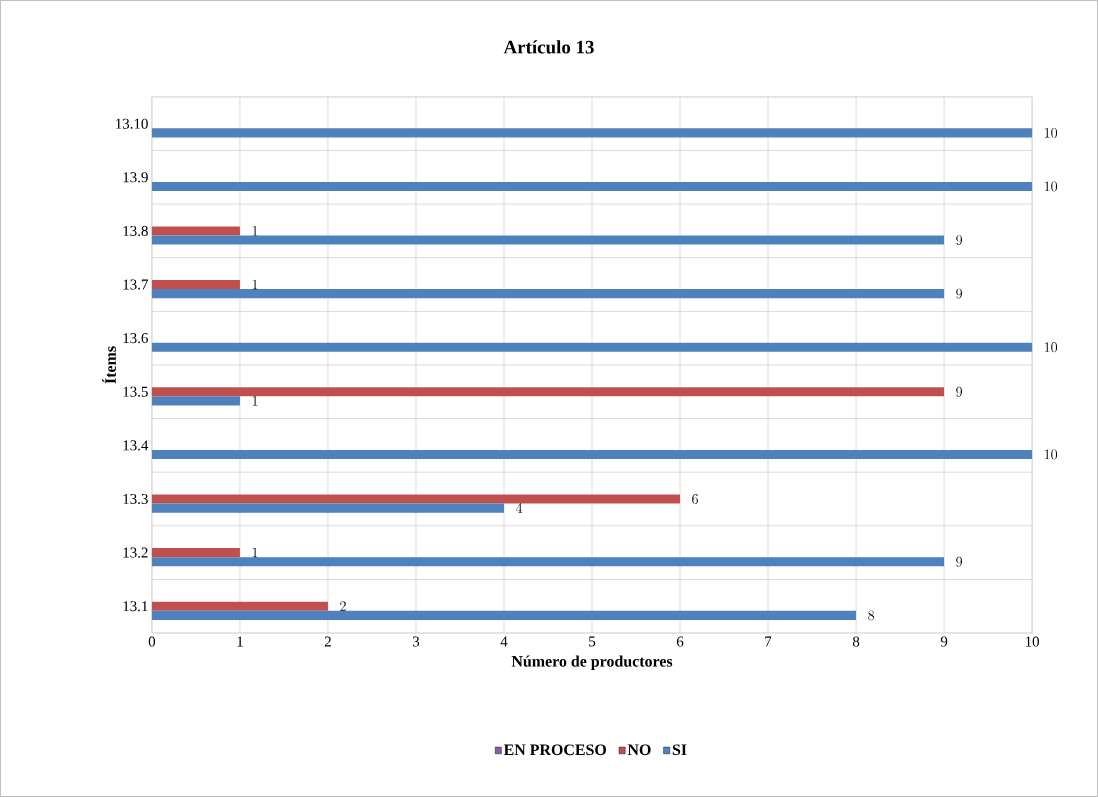  Describe the element at coordinates (555, 750) in the screenshot. I see `legend-label: EN PROCESO` at that location.